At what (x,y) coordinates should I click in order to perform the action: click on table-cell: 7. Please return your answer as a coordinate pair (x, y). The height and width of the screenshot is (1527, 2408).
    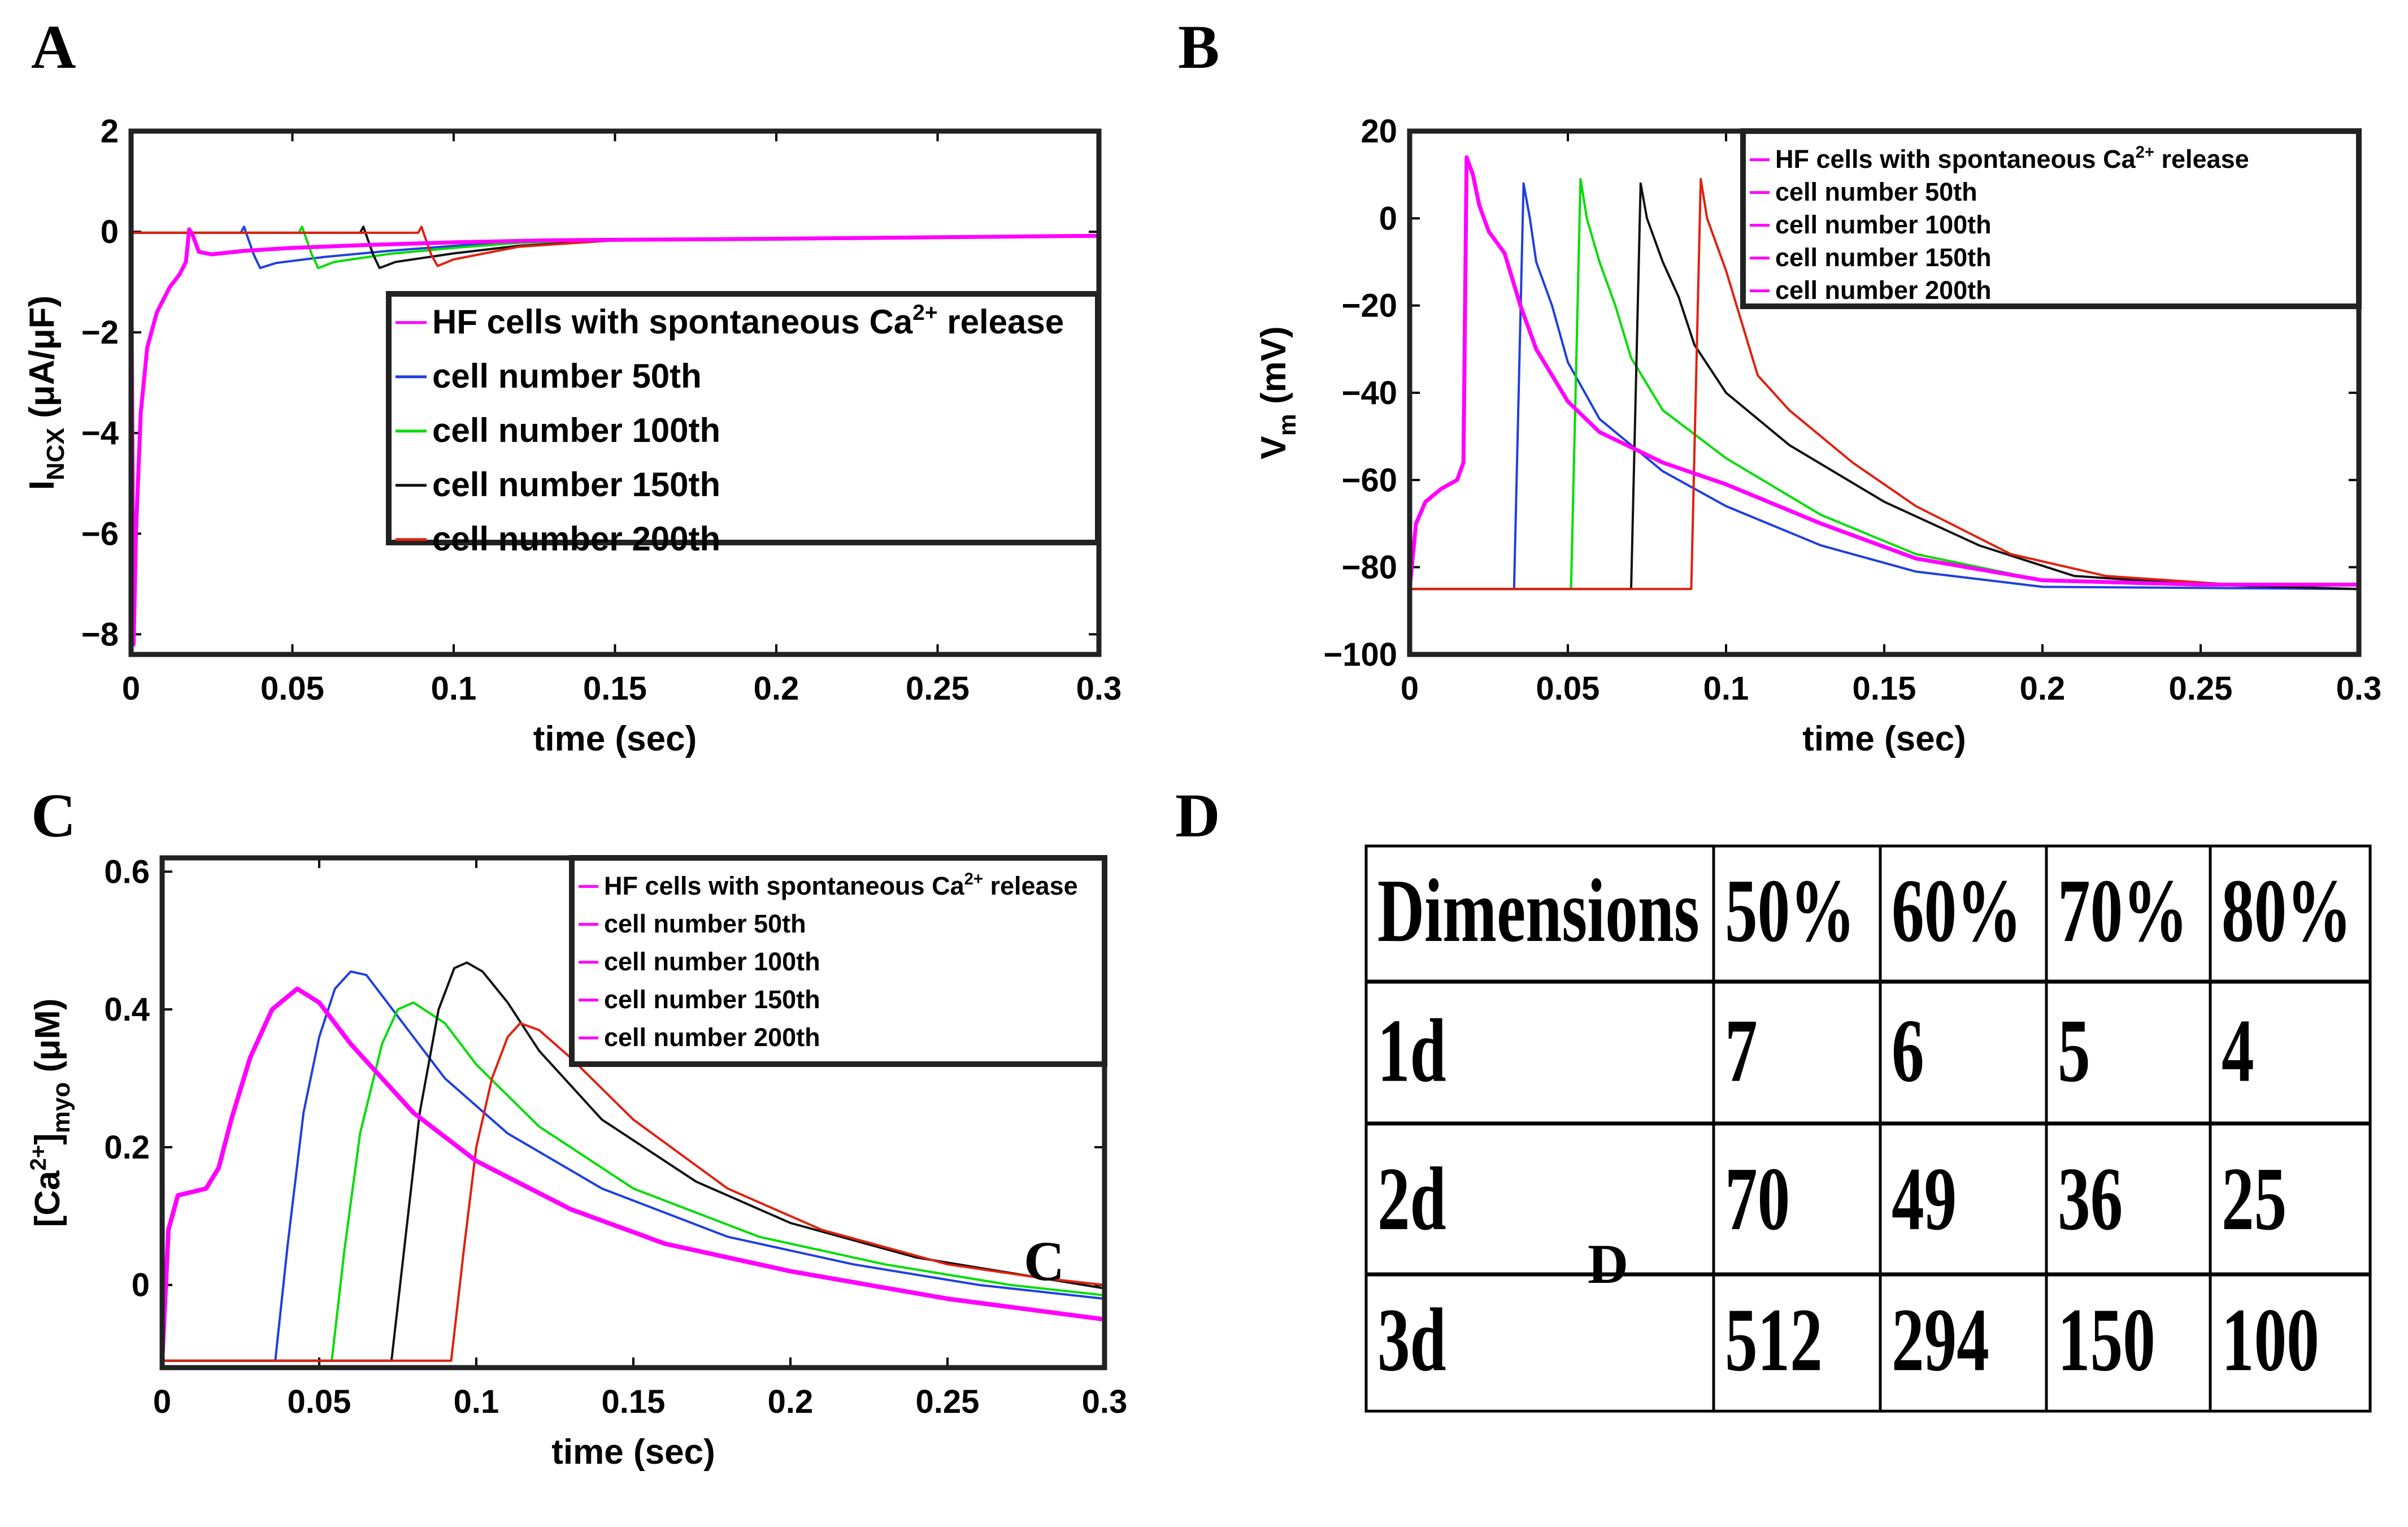
    Looking at the image, I should click on (1741, 1051).